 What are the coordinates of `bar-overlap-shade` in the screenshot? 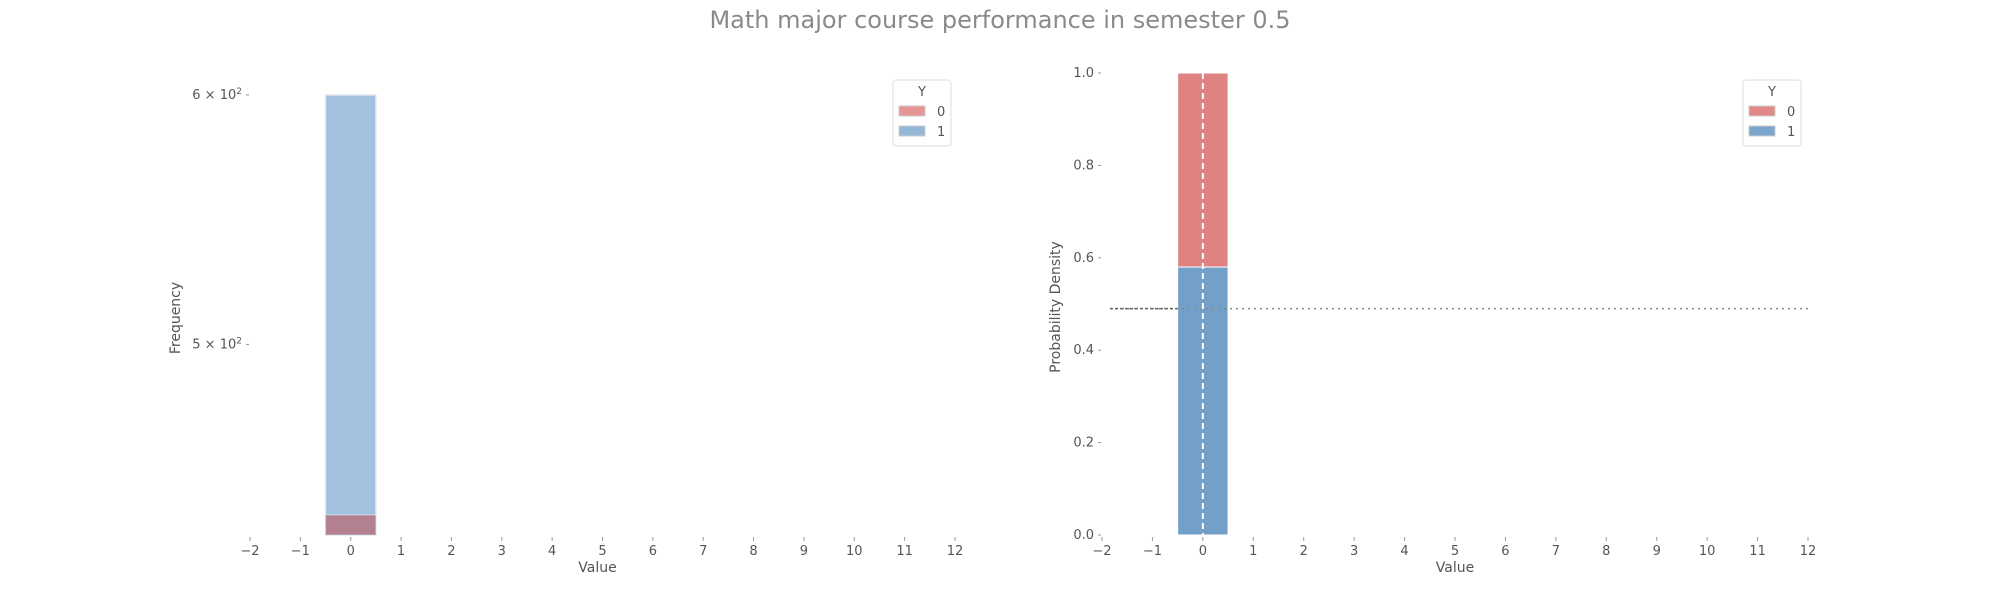 It's located at (350, 525).